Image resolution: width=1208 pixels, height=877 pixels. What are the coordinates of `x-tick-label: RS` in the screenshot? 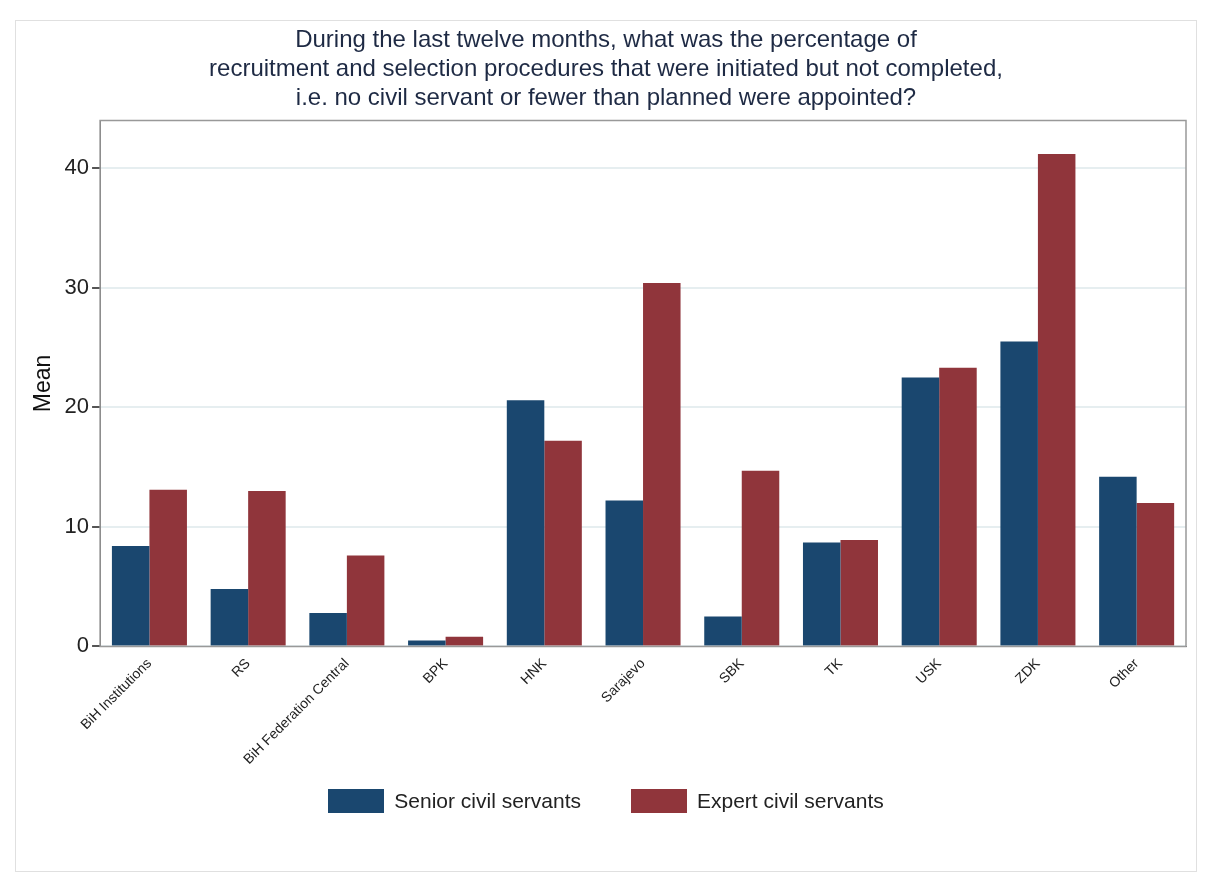 It's located at (240, 667).